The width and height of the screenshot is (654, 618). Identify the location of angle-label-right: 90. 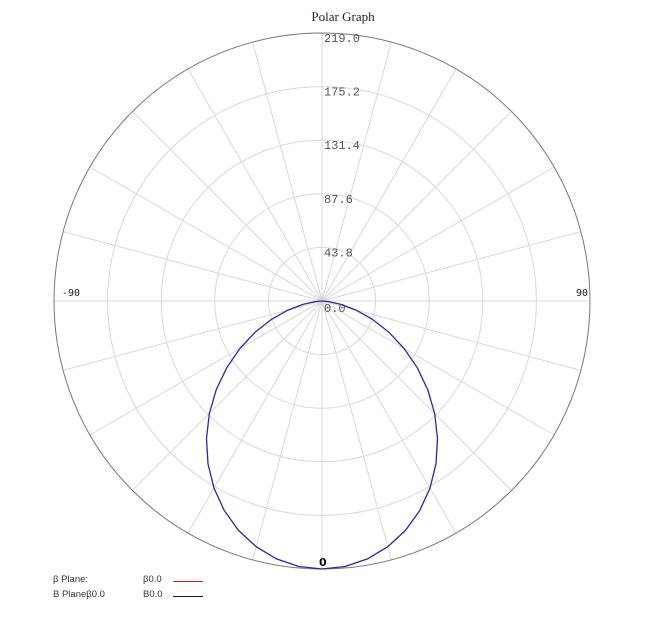
(582, 293).